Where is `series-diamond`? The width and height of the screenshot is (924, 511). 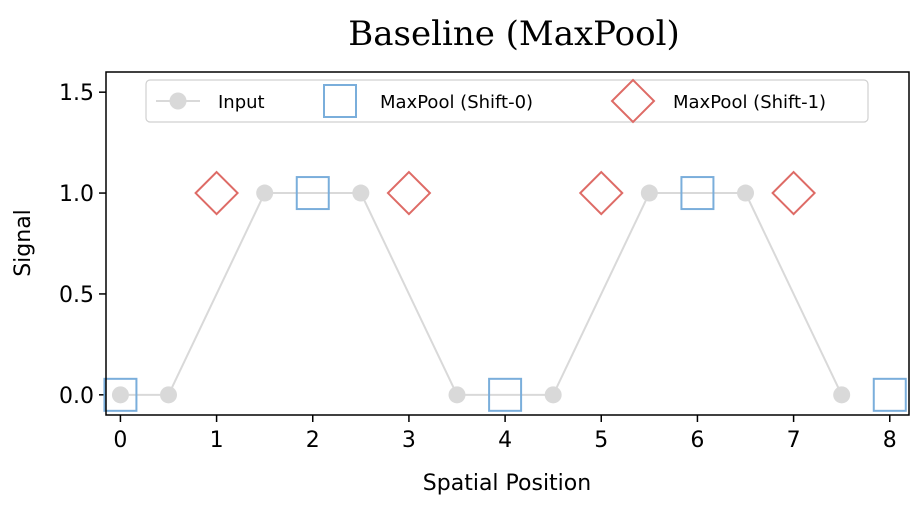 series-diamond is located at coordinates (505, 193).